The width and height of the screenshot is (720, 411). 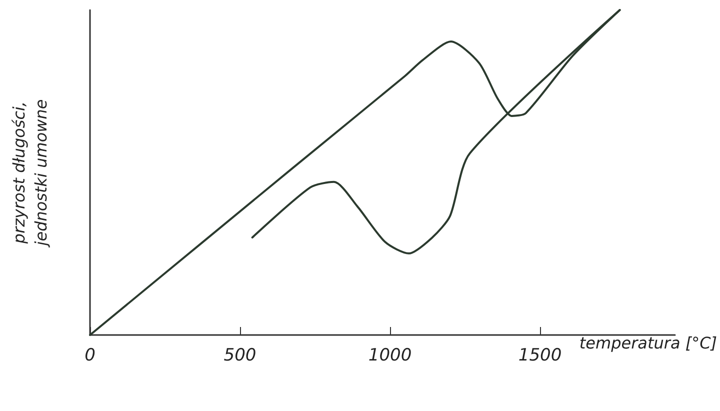 I want to click on x-tick-label: 500, so click(x=240, y=356).